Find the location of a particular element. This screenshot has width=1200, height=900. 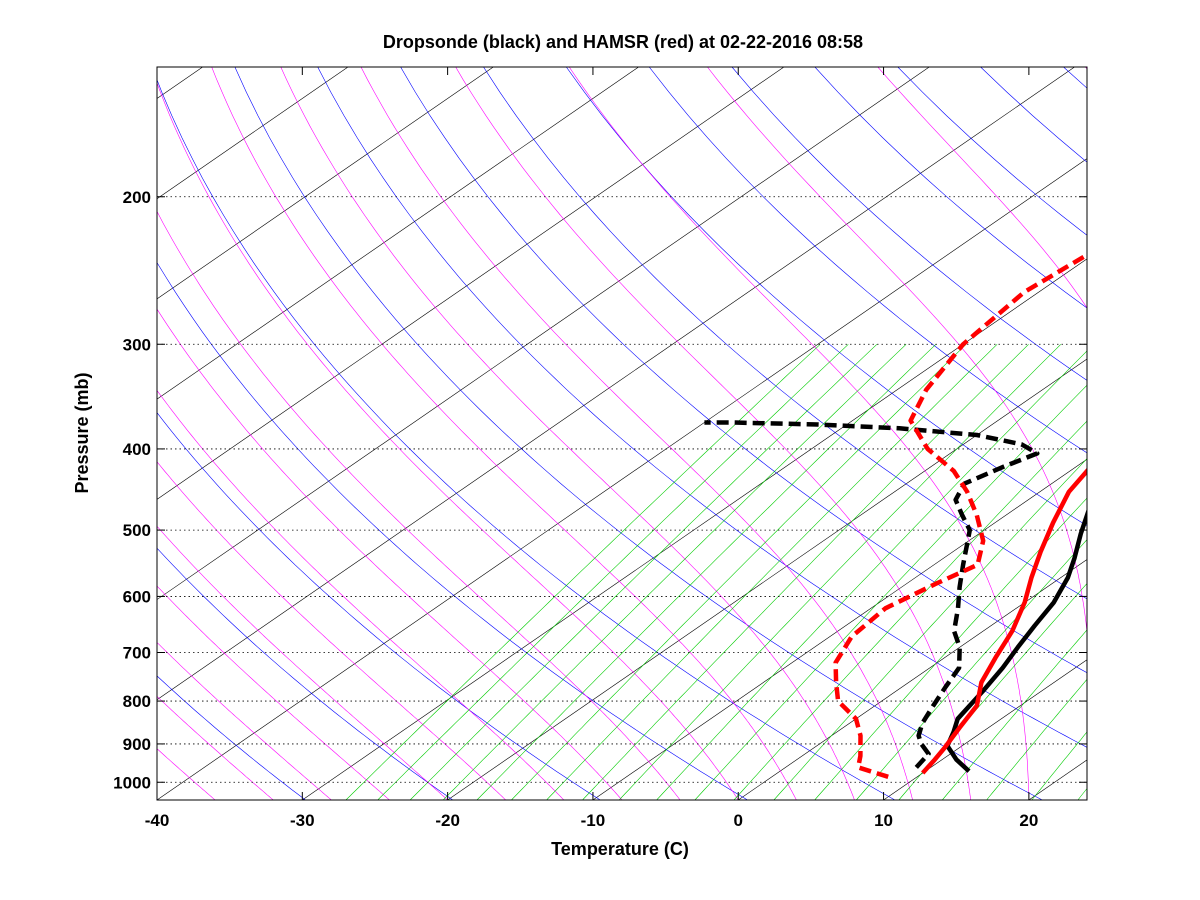

x-tick-label: -10 is located at coordinates (593, 820).